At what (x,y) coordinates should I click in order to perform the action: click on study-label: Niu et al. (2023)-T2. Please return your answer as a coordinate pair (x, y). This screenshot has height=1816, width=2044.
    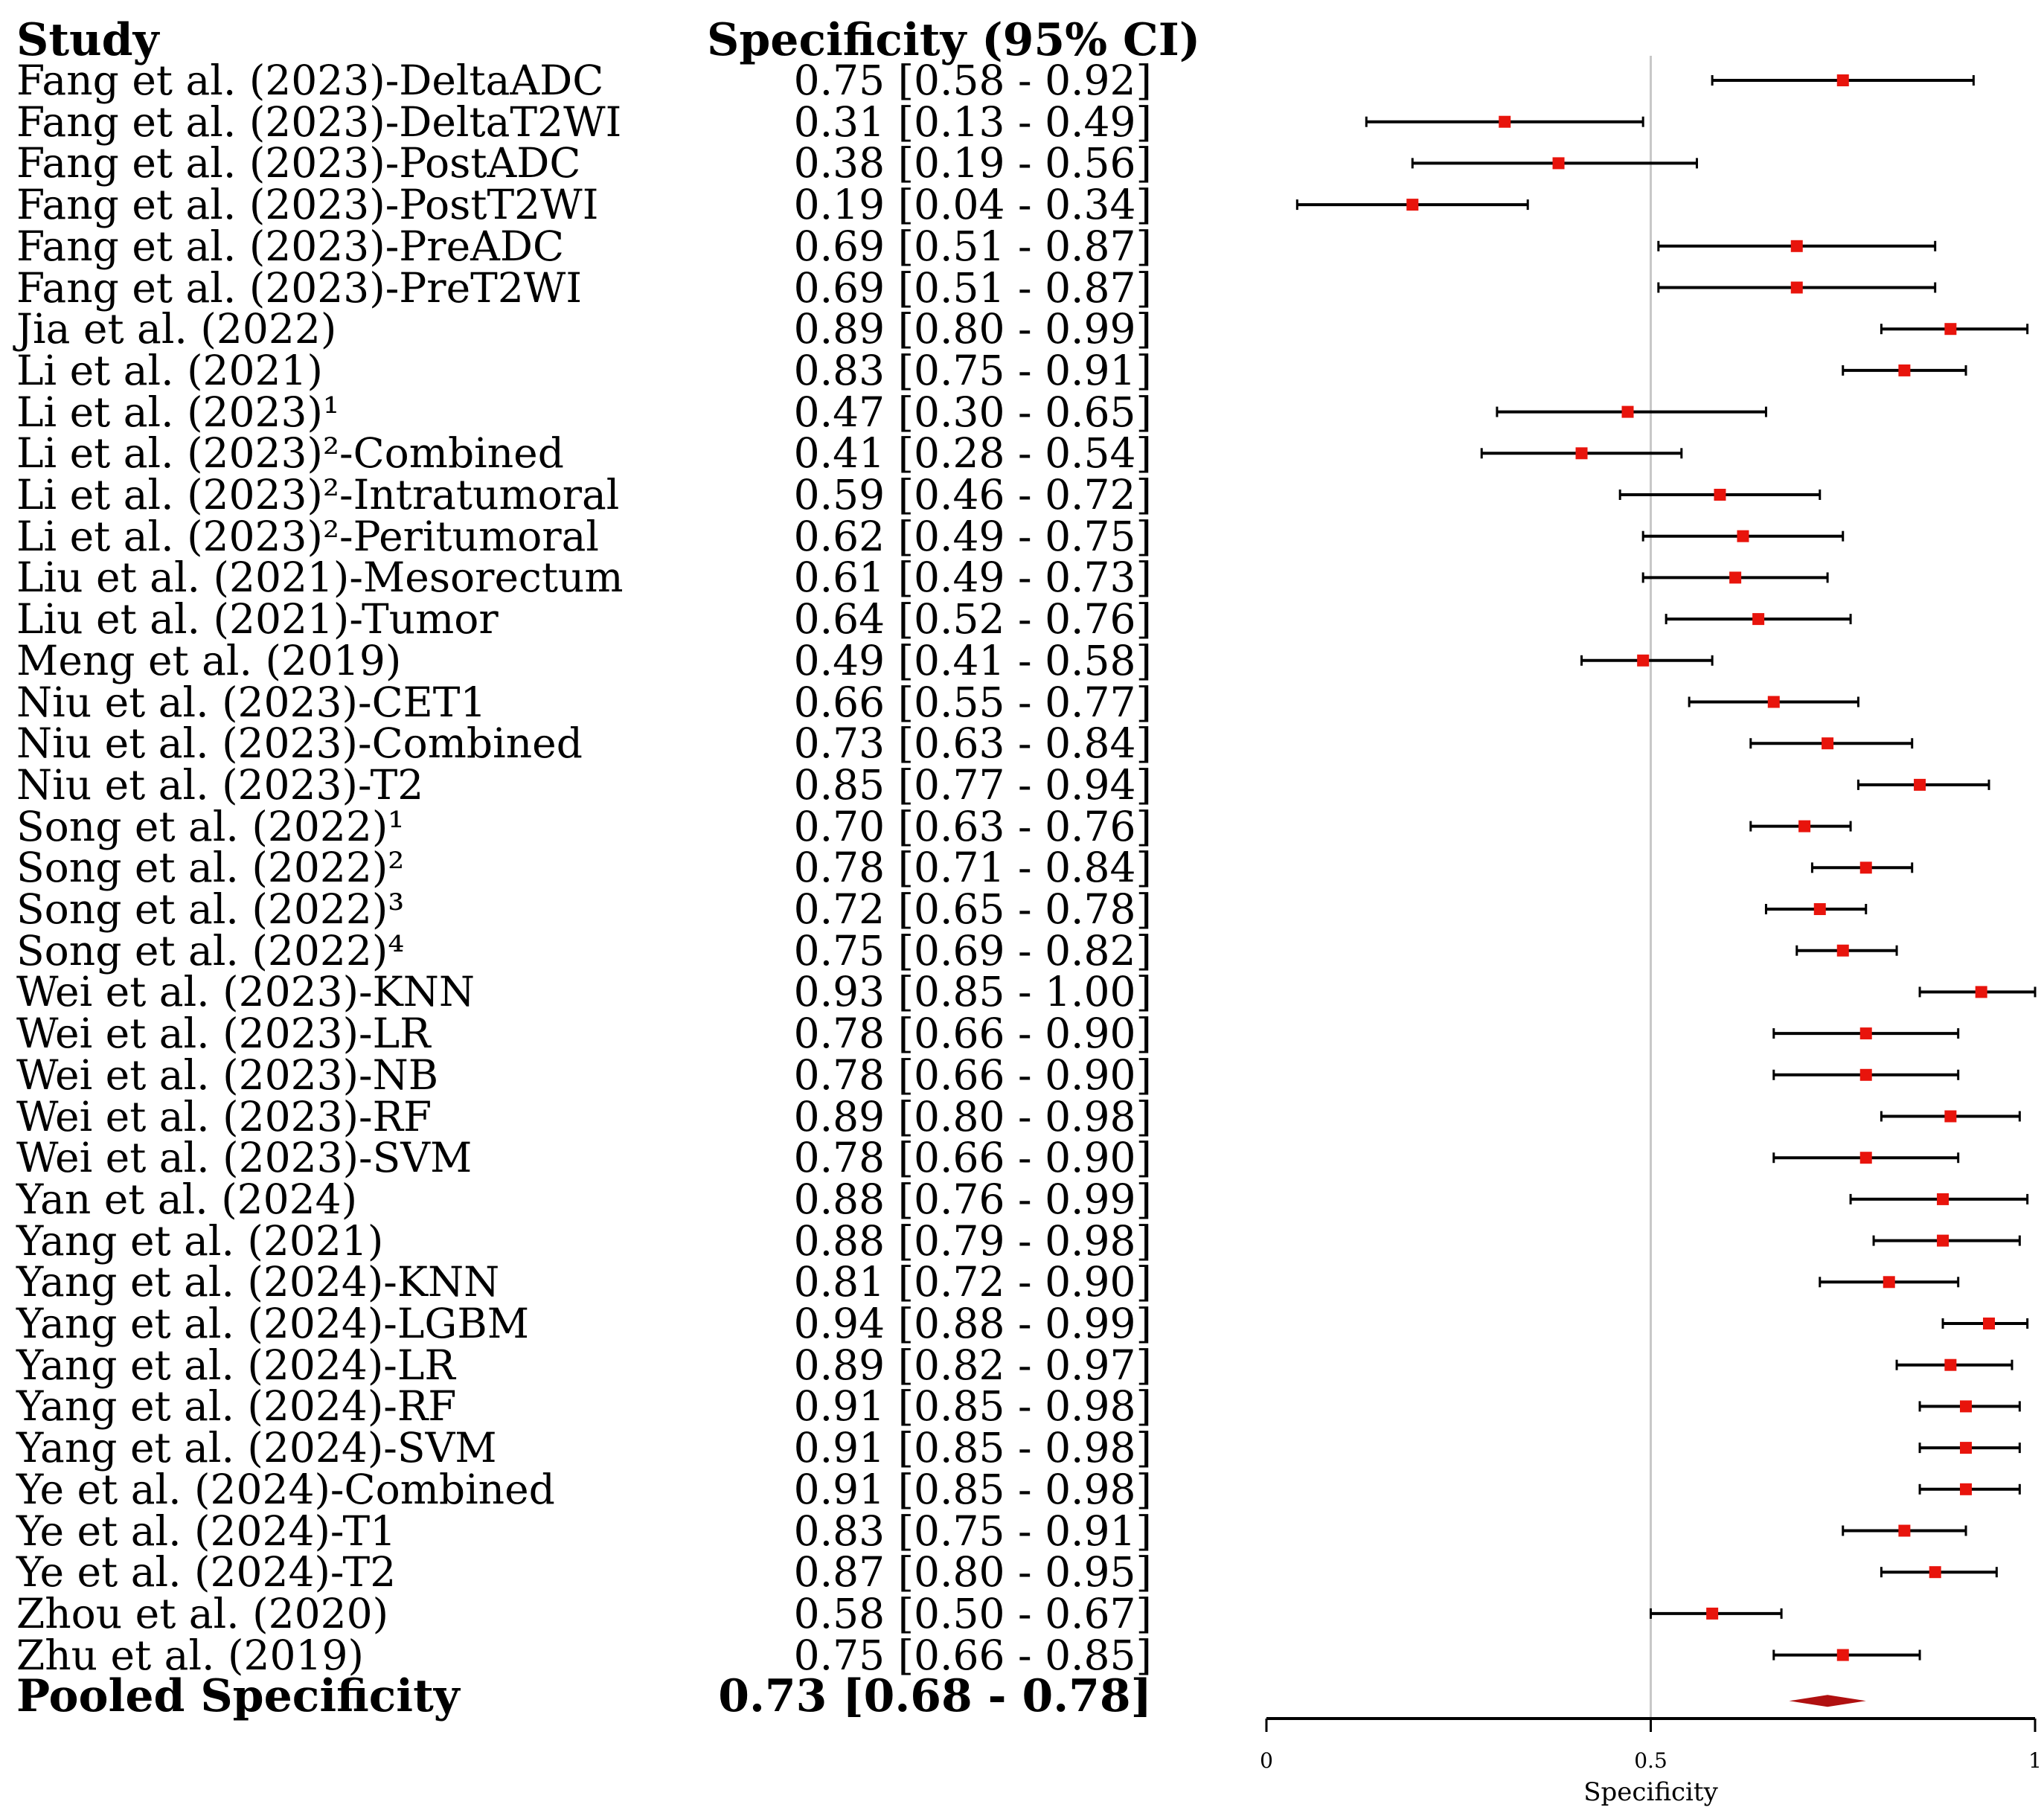
    Looking at the image, I should click on (220, 784).